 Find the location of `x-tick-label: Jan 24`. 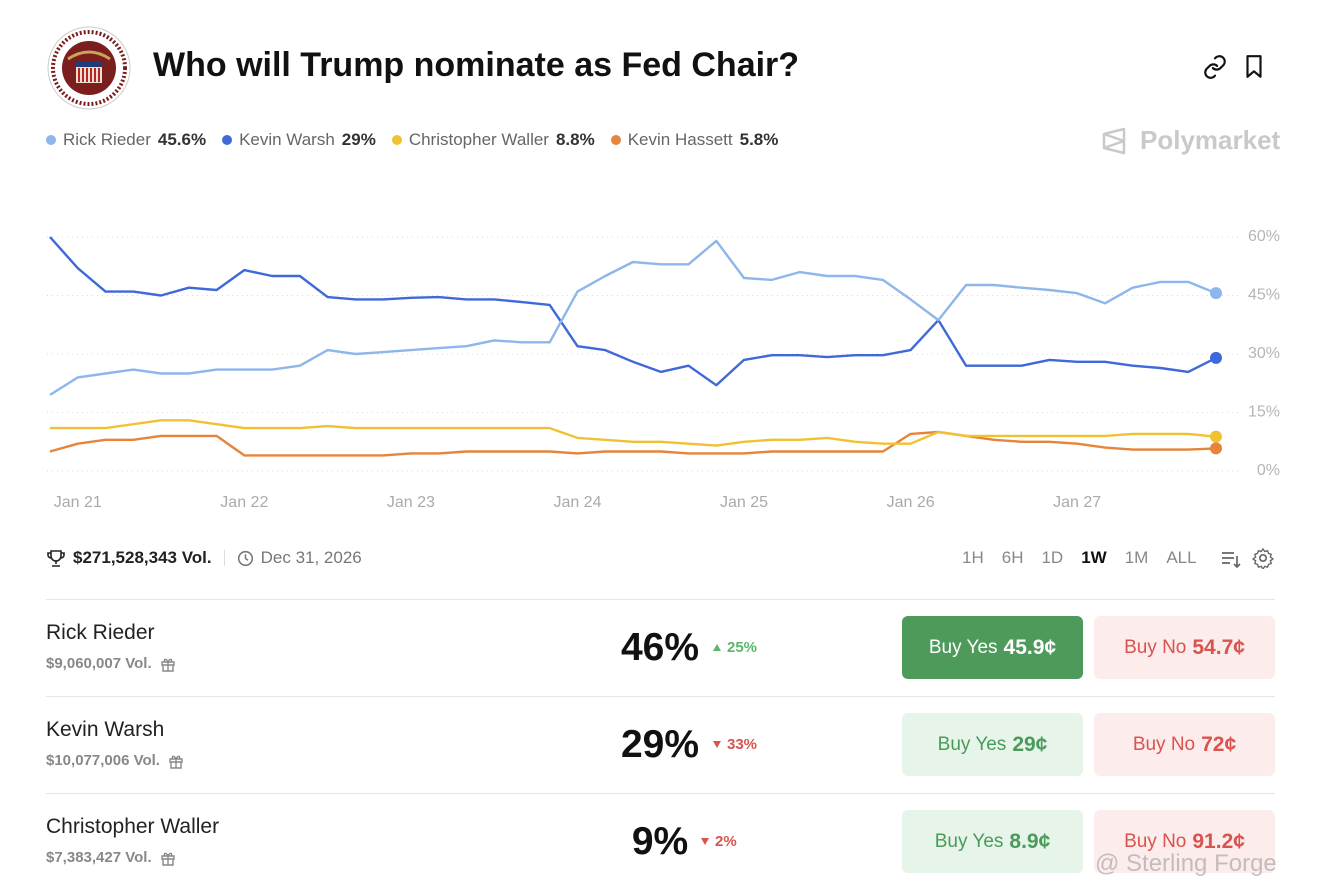

x-tick-label: Jan 24 is located at coordinates (577, 502).